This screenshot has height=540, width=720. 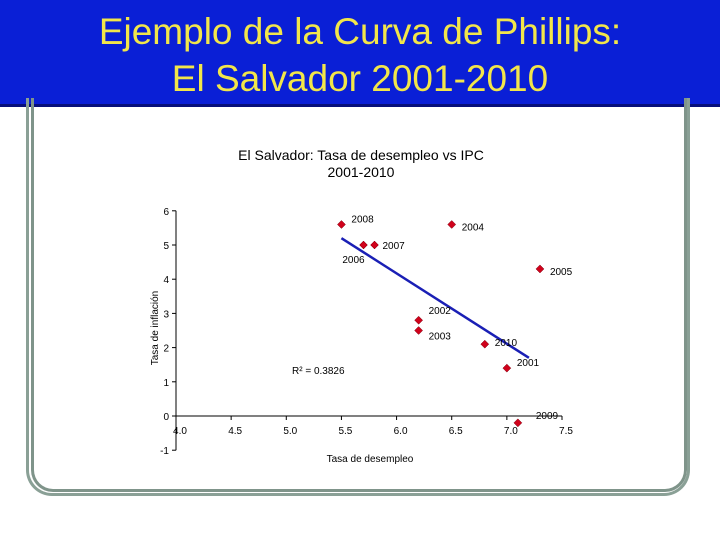 What do you see at coordinates (360, 78) in the screenshot?
I see `slide-title-line2: El Salvador 2001-2010` at bounding box center [360, 78].